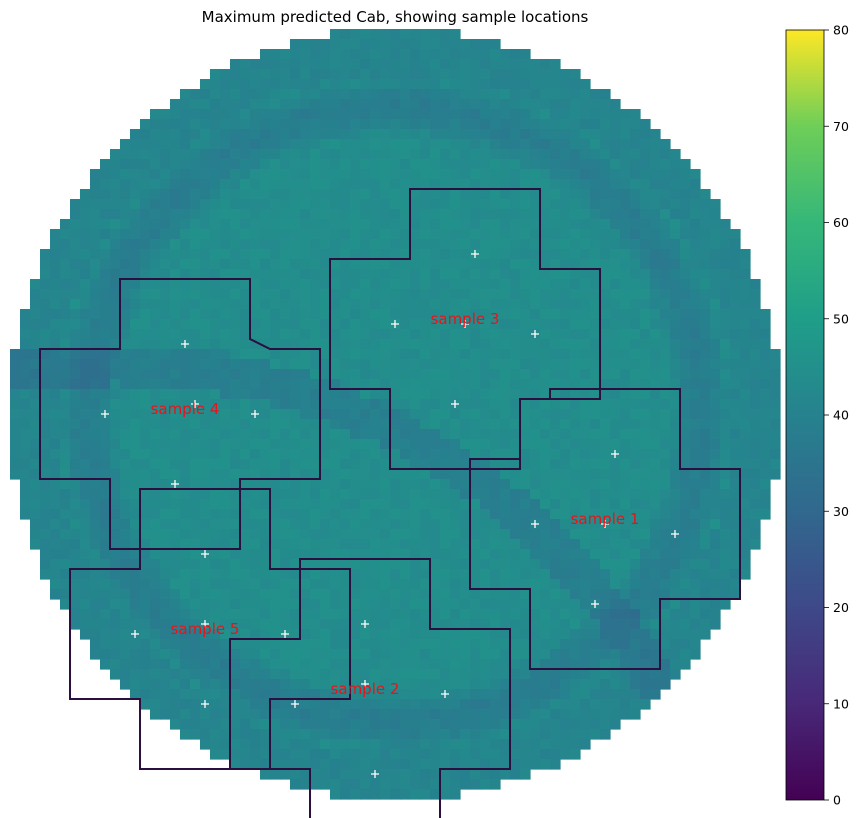  What do you see at coordinates (805, 415) in the screenshot?
I see `colorbar-gradient` at bounding box center [805, 415].